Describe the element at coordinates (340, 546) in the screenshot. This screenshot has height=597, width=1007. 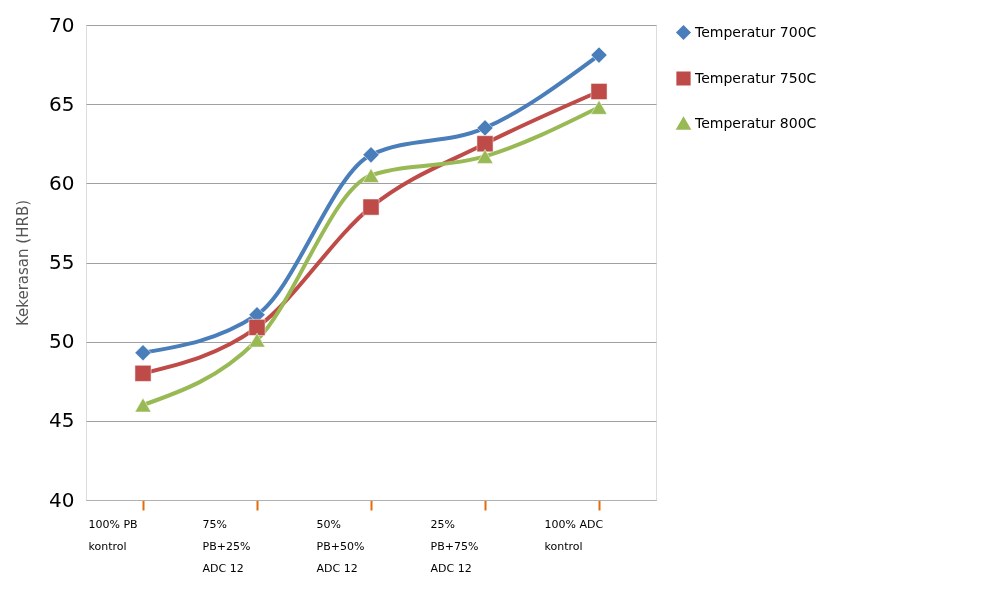
I see `x-tick-label: 50% PB+50% ADC 12` at that location.